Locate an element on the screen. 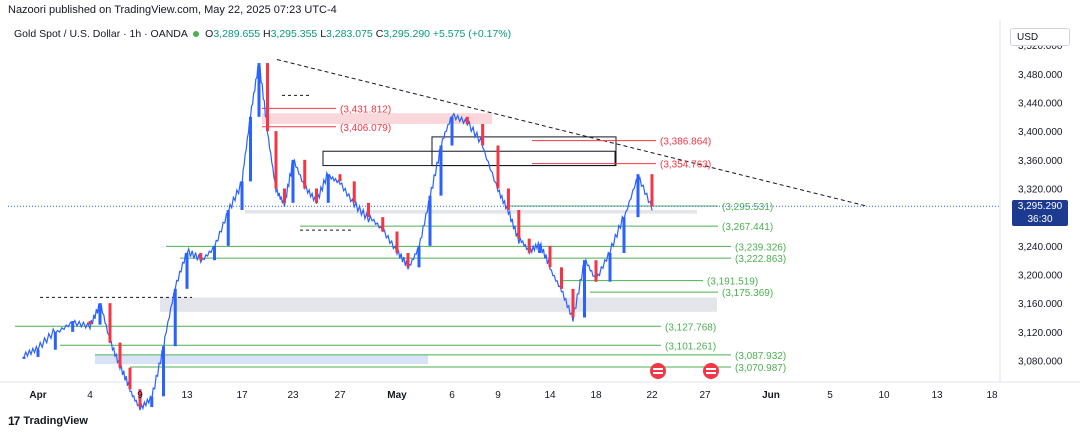 The image size is (1080, 435). open-label: O is located at coordinates (209, 34).